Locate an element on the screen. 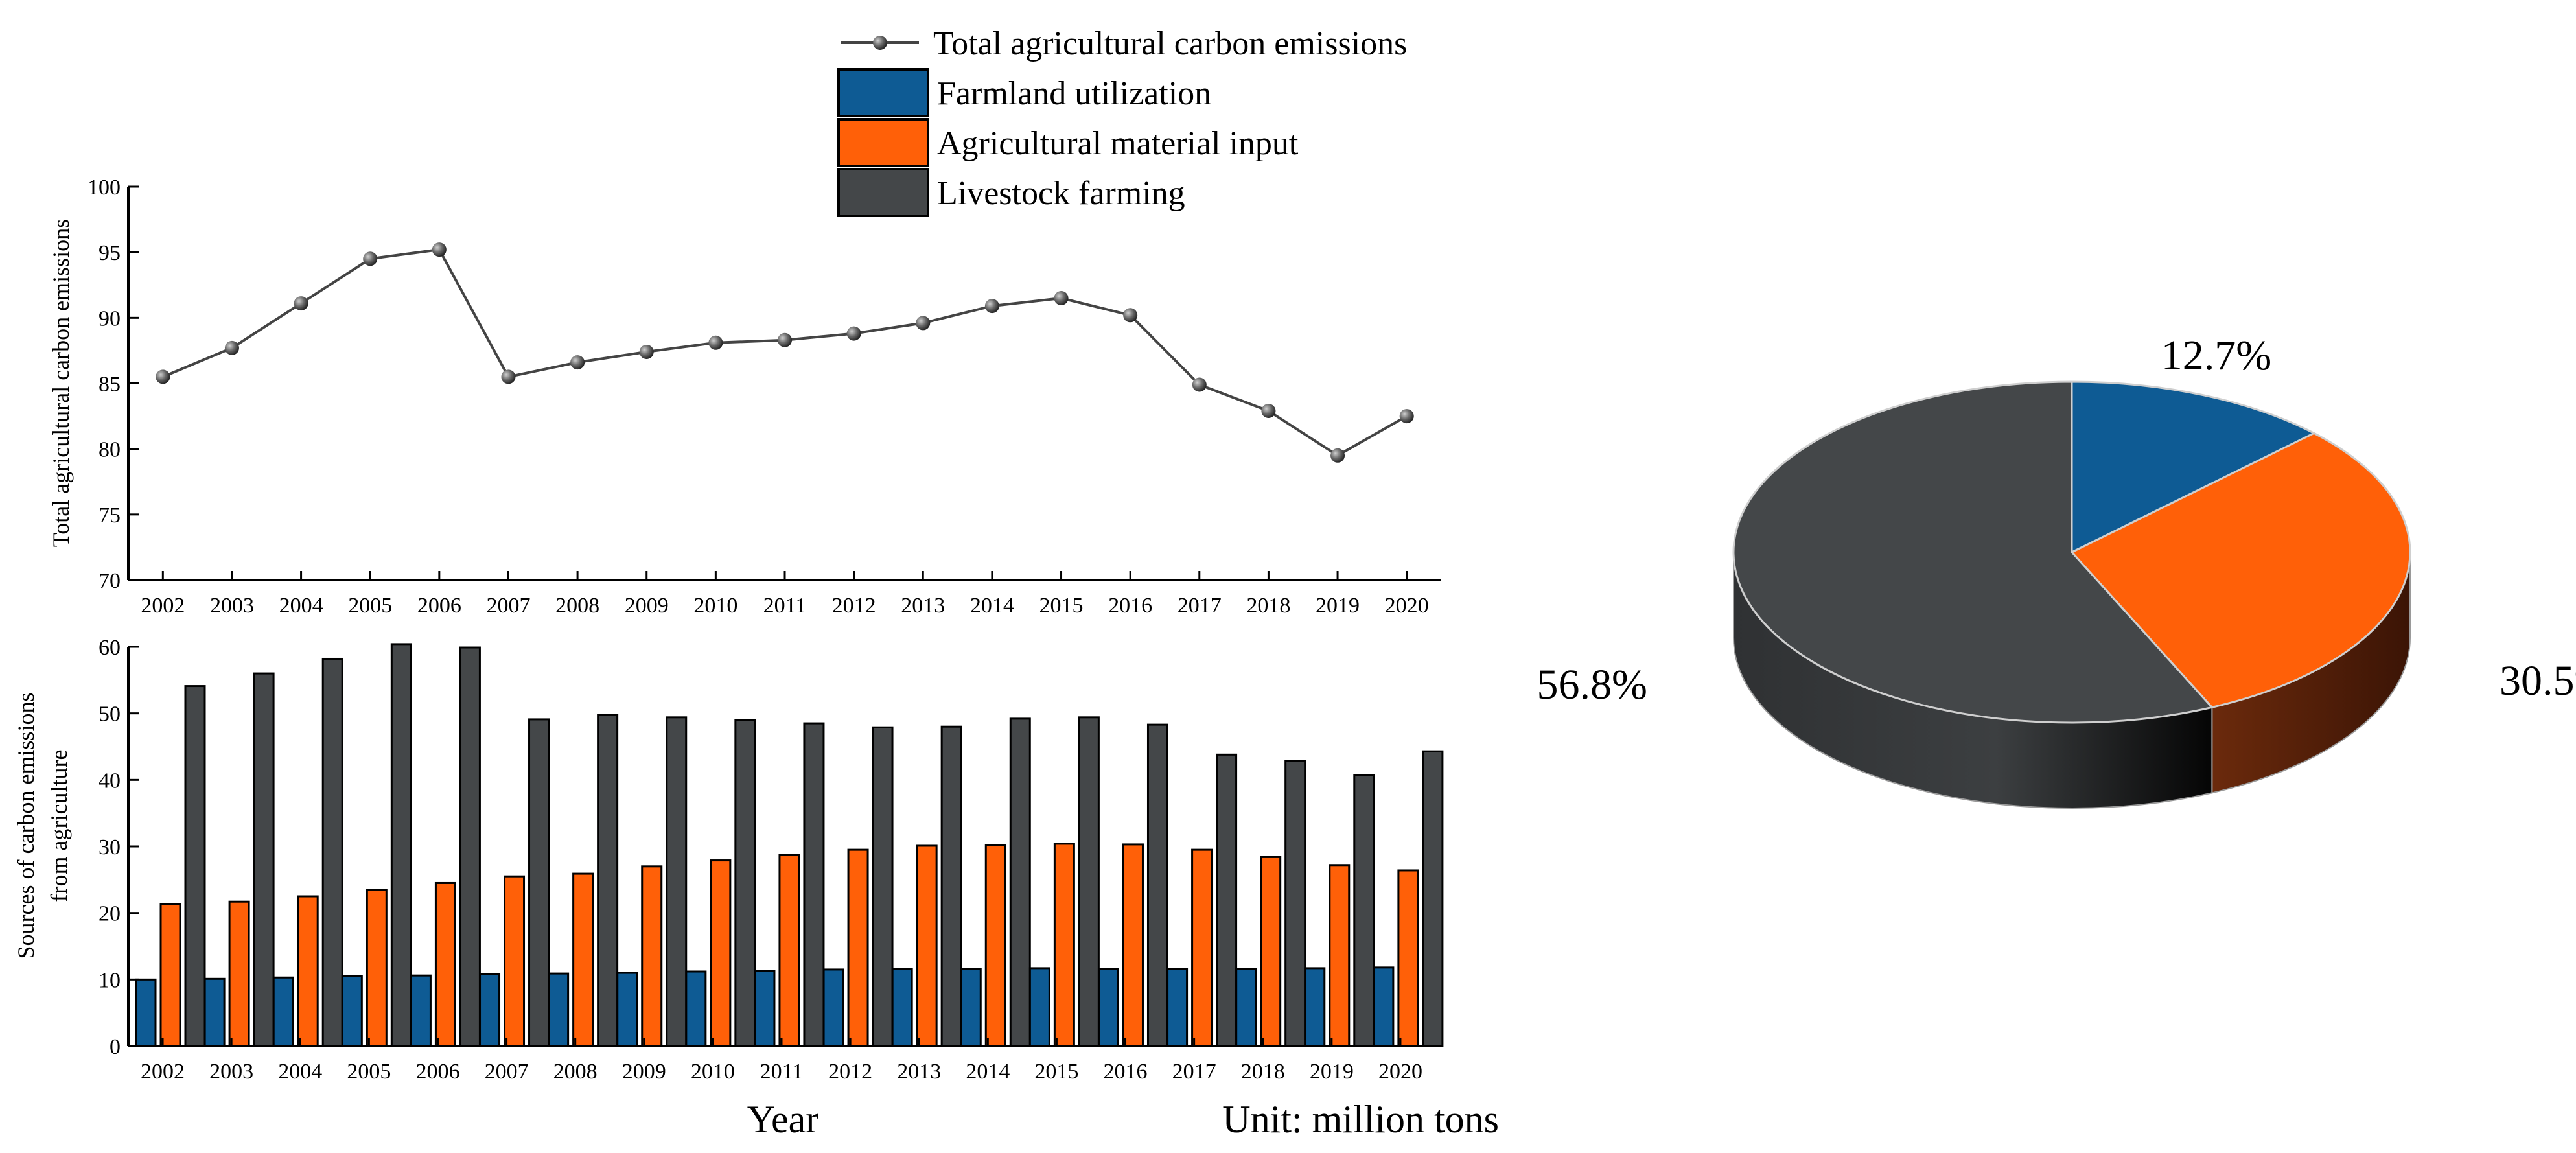 The image size is (2576, 1153). x-tick-label: 2018 is located at coordinates (1268, 606).